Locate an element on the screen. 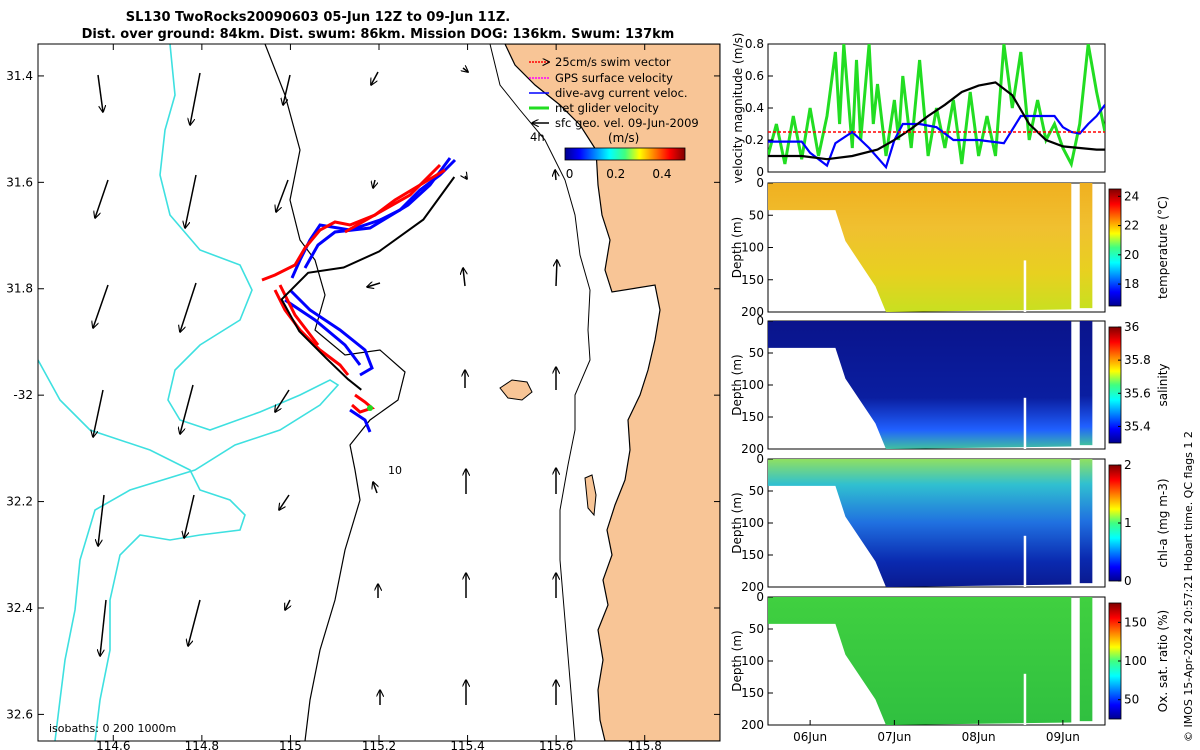  legend-geo: sfc geo. vel. 09-Jun-2009 is located at coordinates (615, 123).